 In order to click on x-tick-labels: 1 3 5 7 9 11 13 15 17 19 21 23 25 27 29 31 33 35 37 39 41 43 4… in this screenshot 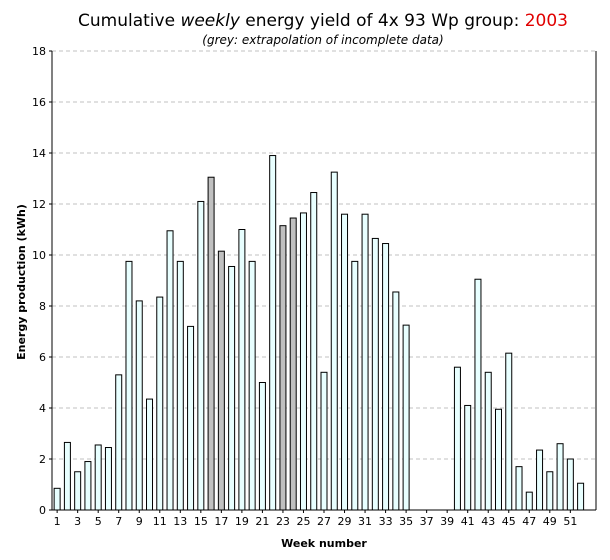, I will do `click(315, 519)`.